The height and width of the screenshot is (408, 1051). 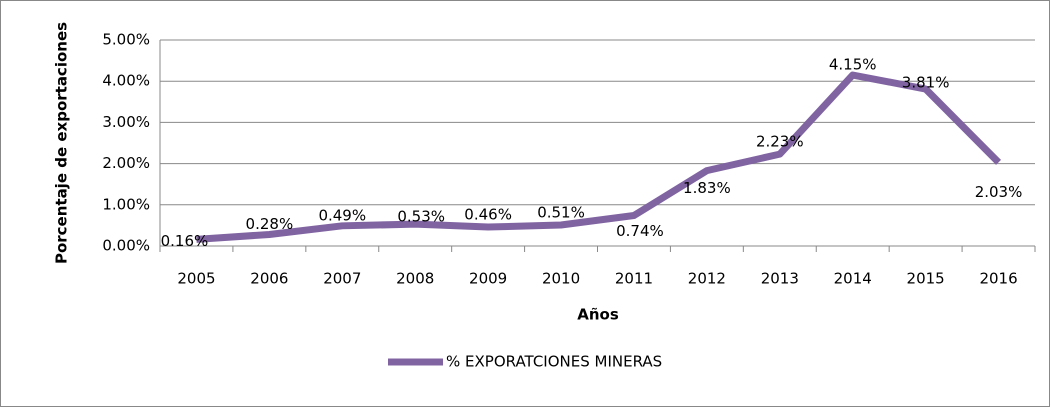 What do you see at coordinates (998, 279) in the screenshot?
I see `x-tick-label: 2016` at bounding box center [998, 279].